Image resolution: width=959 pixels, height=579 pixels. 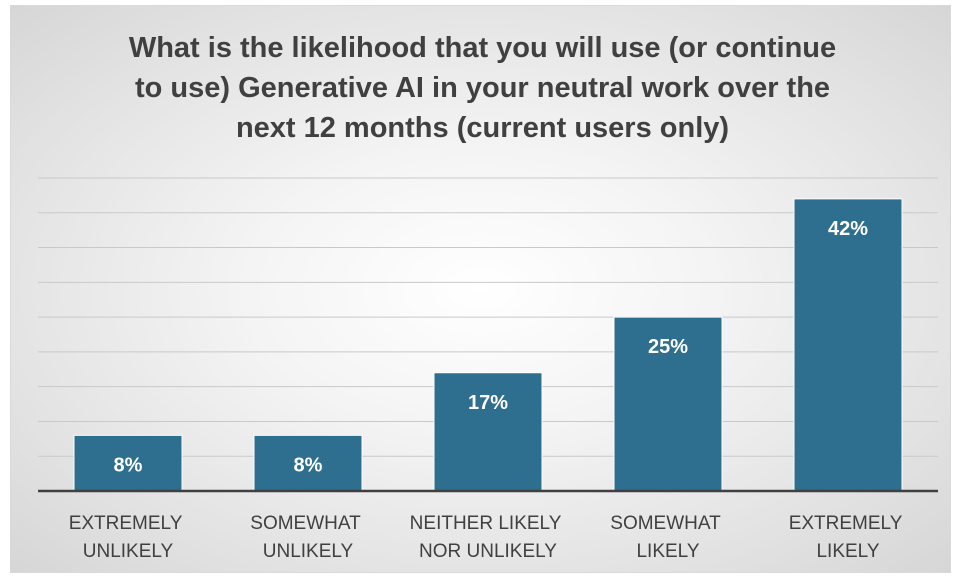 I want to click on data-label: 42%, so click(x=848, y=229).